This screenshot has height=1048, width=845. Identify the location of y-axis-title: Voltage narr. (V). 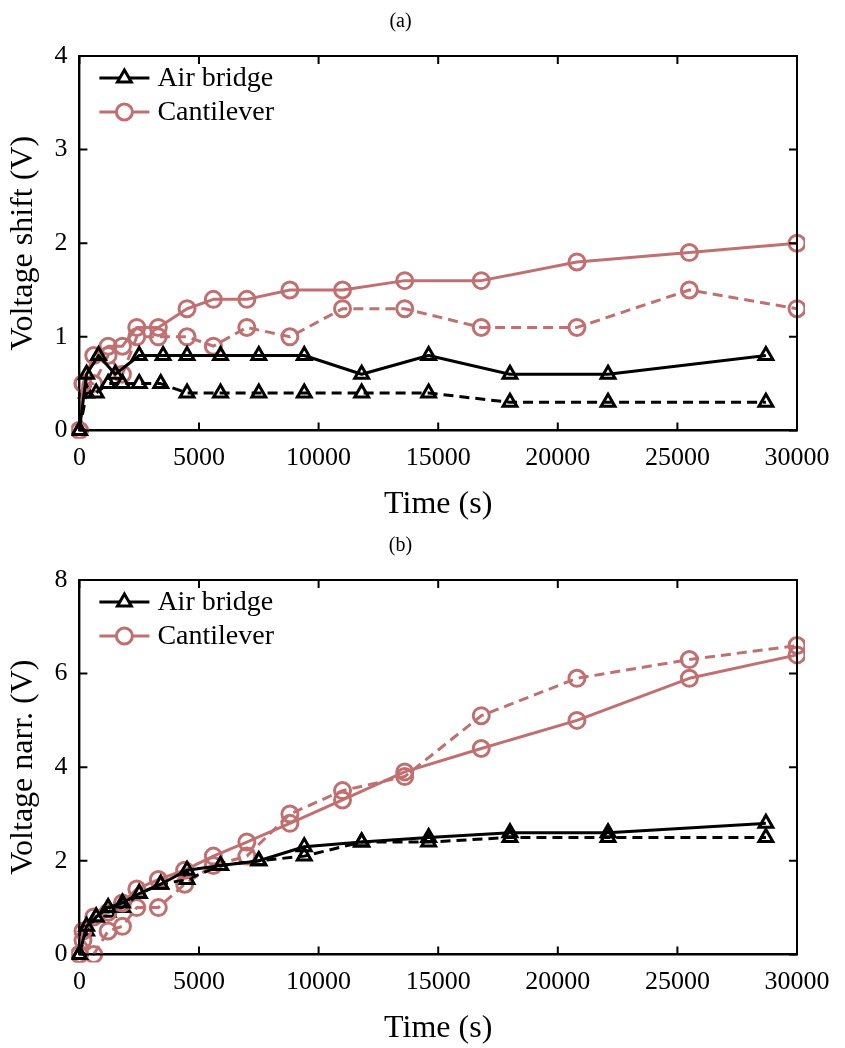
(20, 767).